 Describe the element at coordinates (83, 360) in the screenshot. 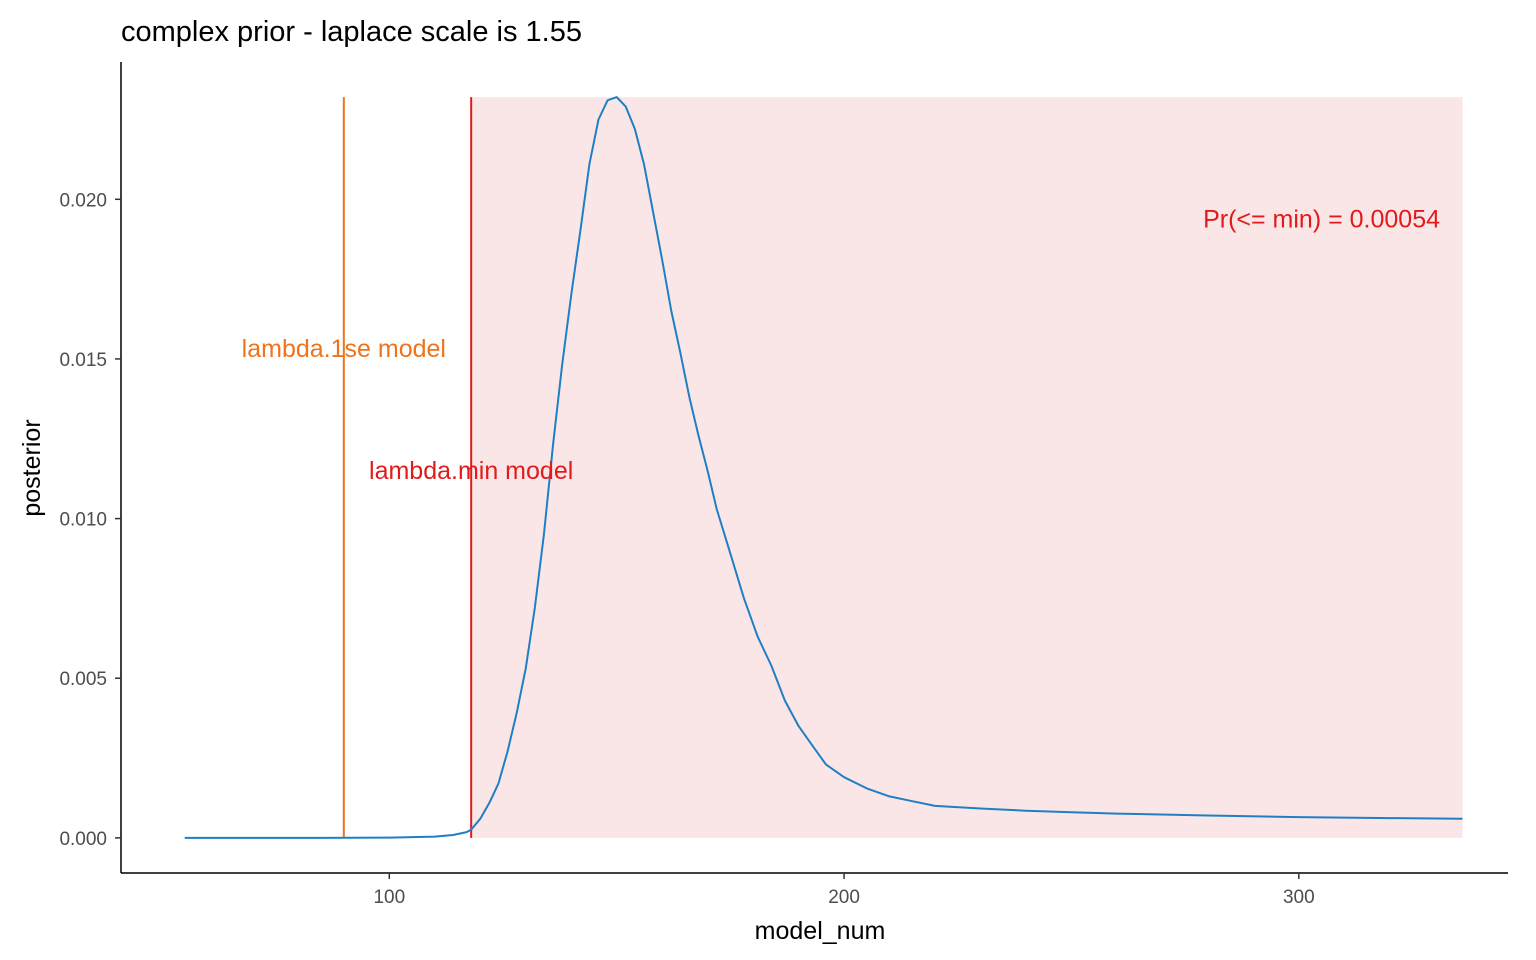

I see `y-tick-label: 0.015` at that location.